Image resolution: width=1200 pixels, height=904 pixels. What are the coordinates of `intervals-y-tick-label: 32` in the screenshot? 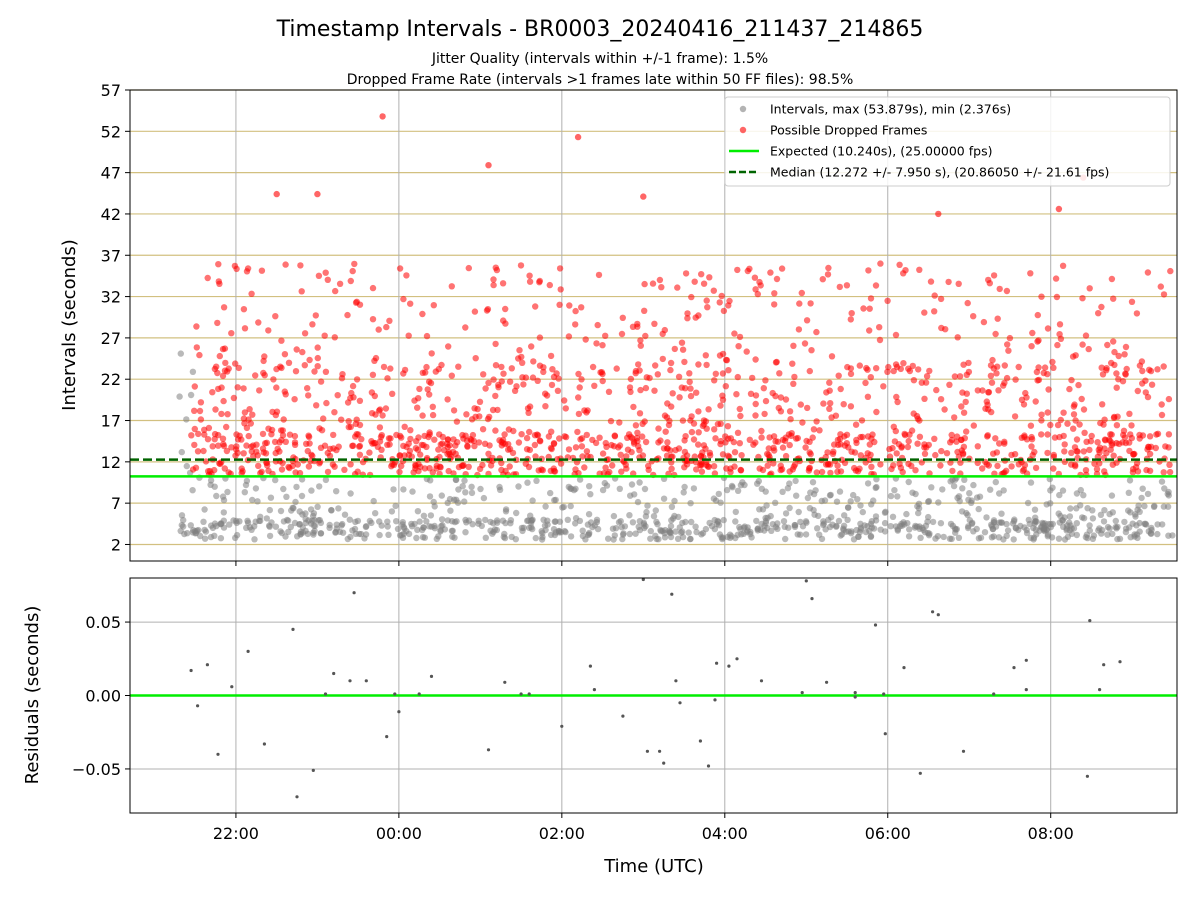 It's located at (111, 297).